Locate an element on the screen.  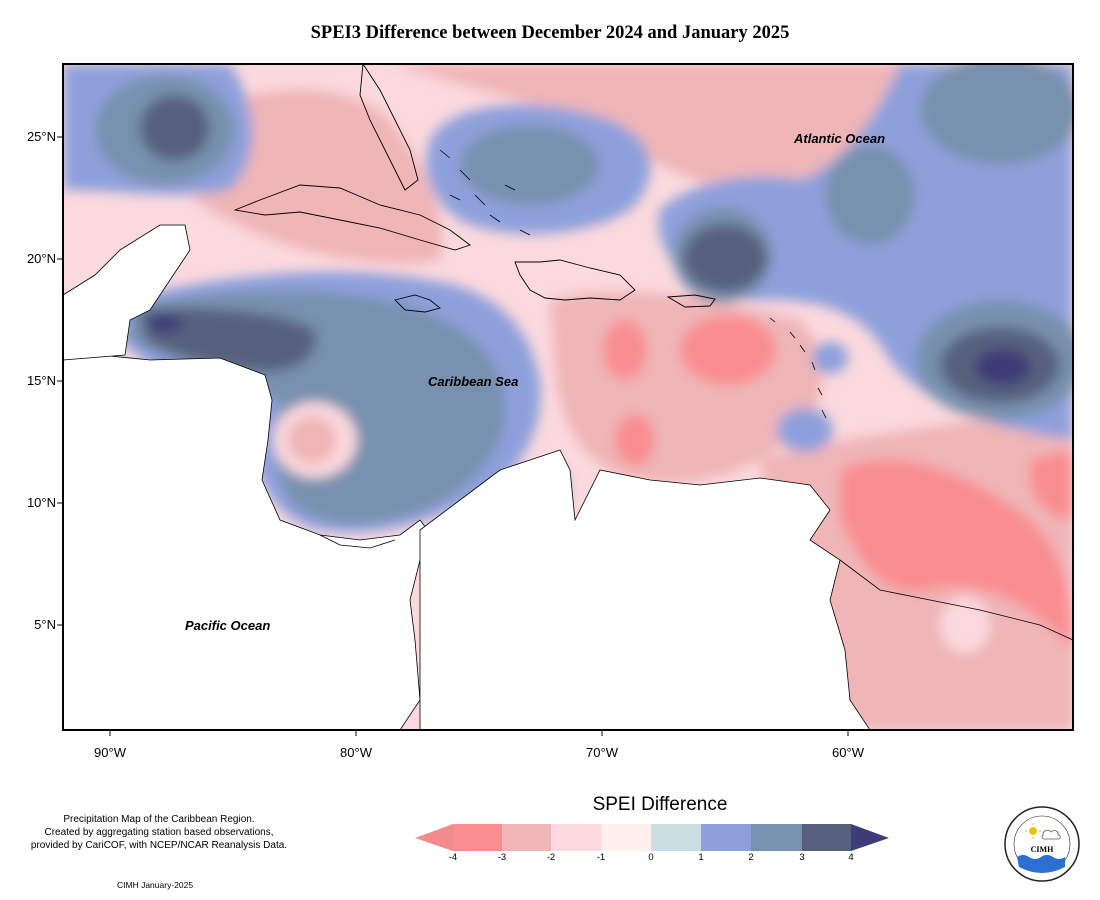
lat-label-10n: 10°N is located at coordinates (41, 502).